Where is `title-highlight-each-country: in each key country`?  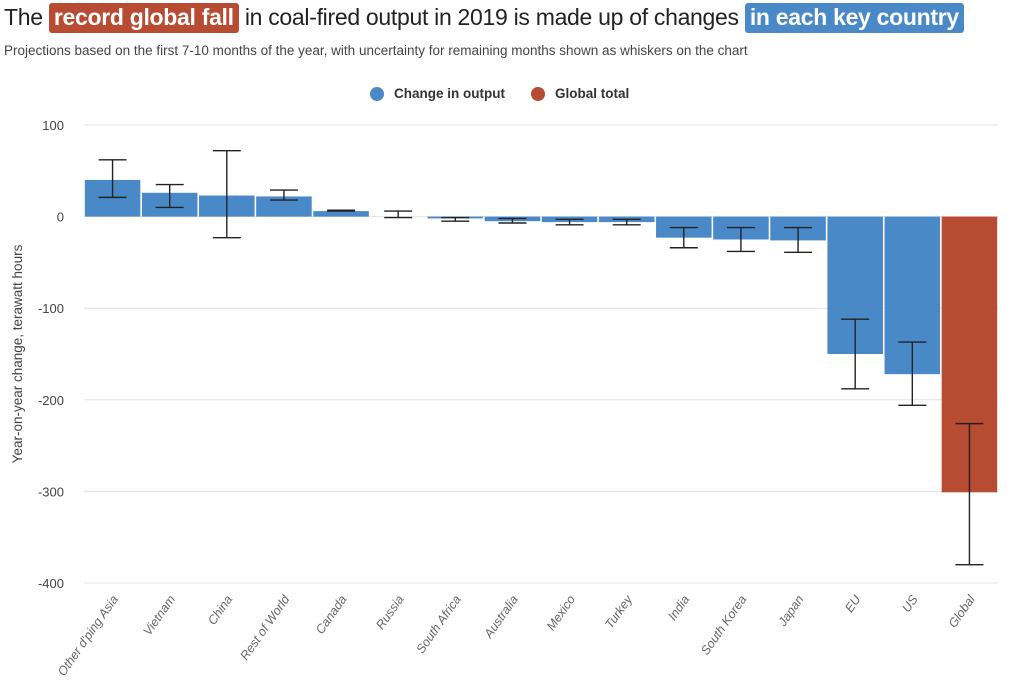 title-highlight-each-country: in each key country is located at coordinates (854, 18).